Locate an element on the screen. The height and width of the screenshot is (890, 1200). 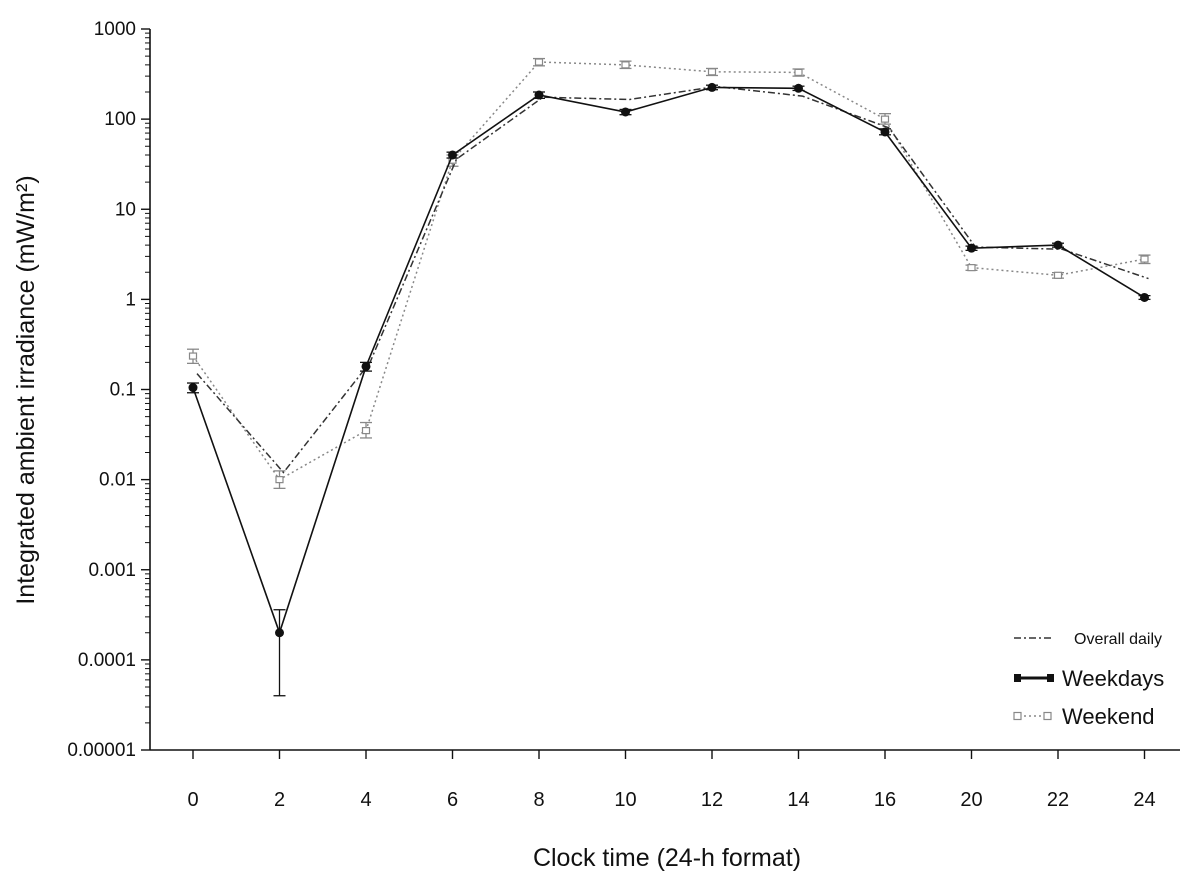
y-axis-title: Integrated ambient irradiance (mW/m²) is located at coordinates (26, 389).